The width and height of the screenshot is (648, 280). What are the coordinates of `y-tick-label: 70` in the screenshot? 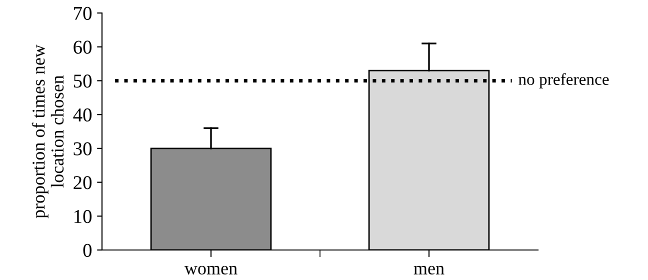 It's located at (83, 13).